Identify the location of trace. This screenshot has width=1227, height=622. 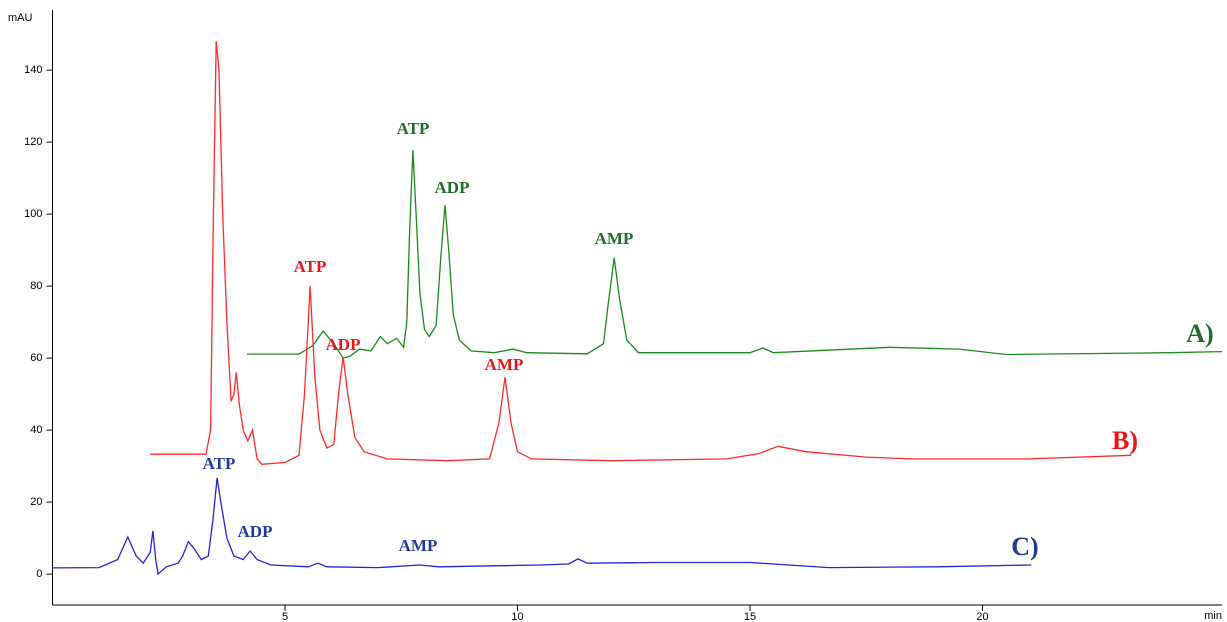
(542, 526).